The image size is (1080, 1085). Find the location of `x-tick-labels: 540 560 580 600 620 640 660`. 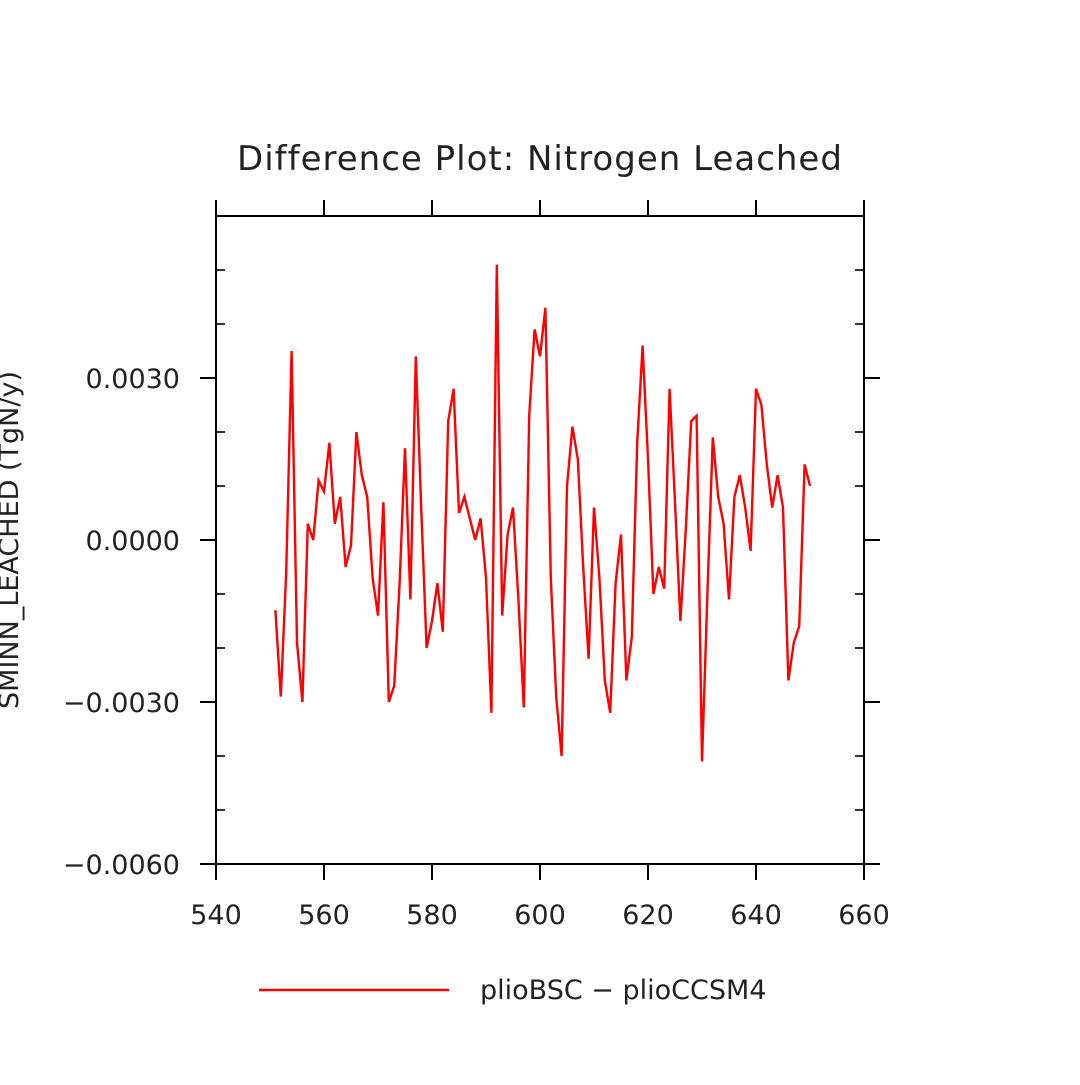

x-tick-labels: 540 560 580 600 620 640 660 is located at coordinates (540, 915).